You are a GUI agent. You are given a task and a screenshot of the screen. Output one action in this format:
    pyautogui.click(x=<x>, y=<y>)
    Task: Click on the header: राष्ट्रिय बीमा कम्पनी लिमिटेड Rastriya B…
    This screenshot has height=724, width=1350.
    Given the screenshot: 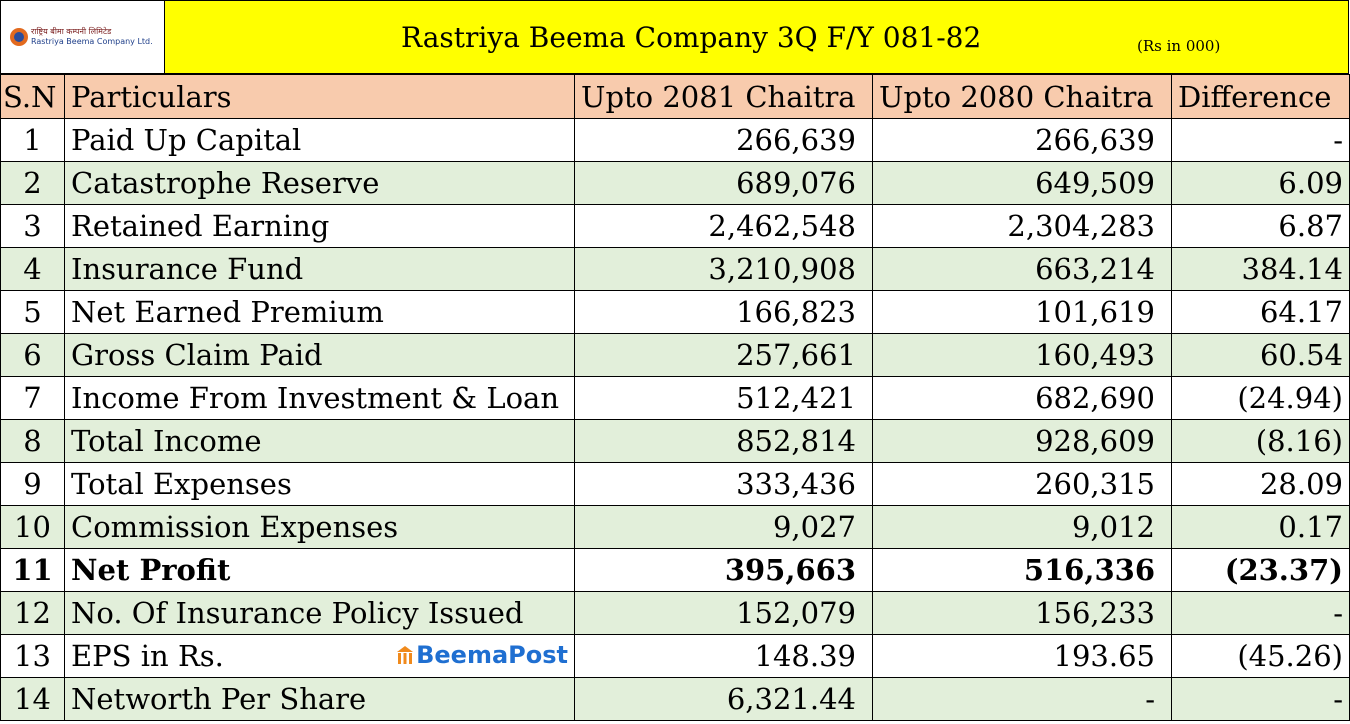 What is the action you would take?
    pyautogui.click(x=674, y=37)
    